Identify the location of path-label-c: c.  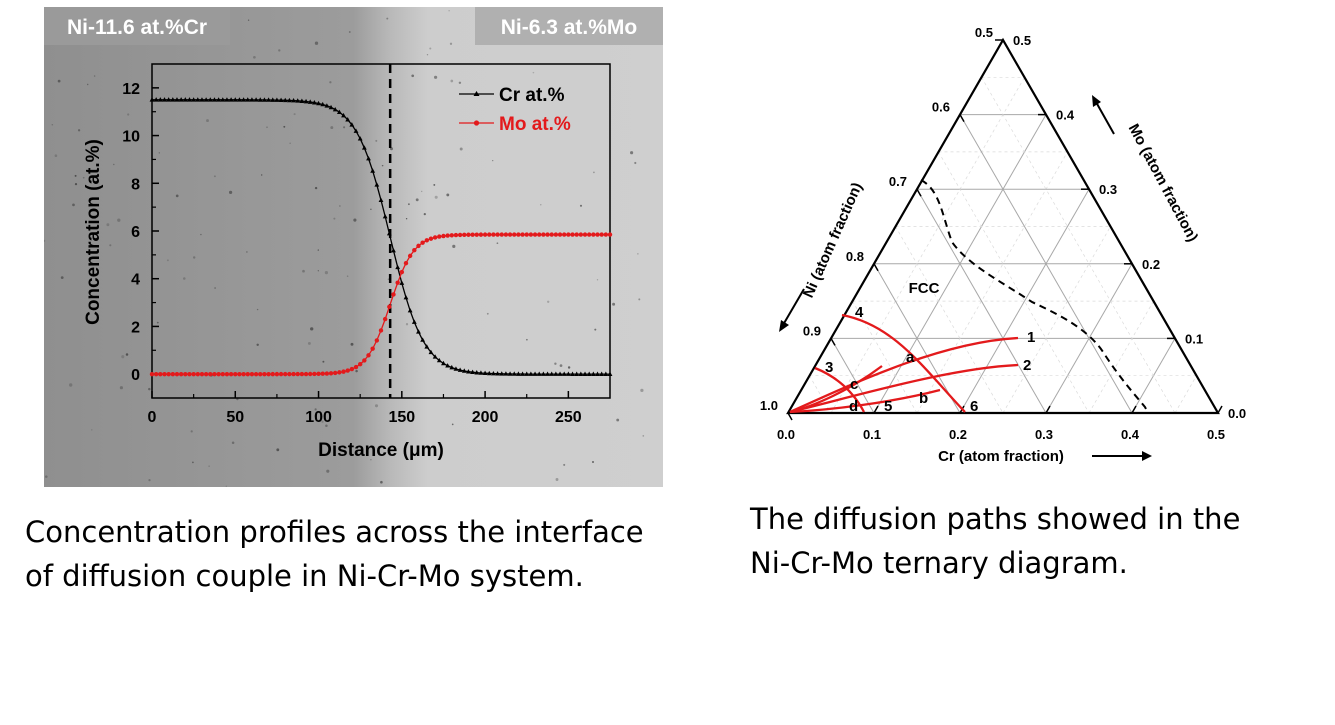
(854, 384).